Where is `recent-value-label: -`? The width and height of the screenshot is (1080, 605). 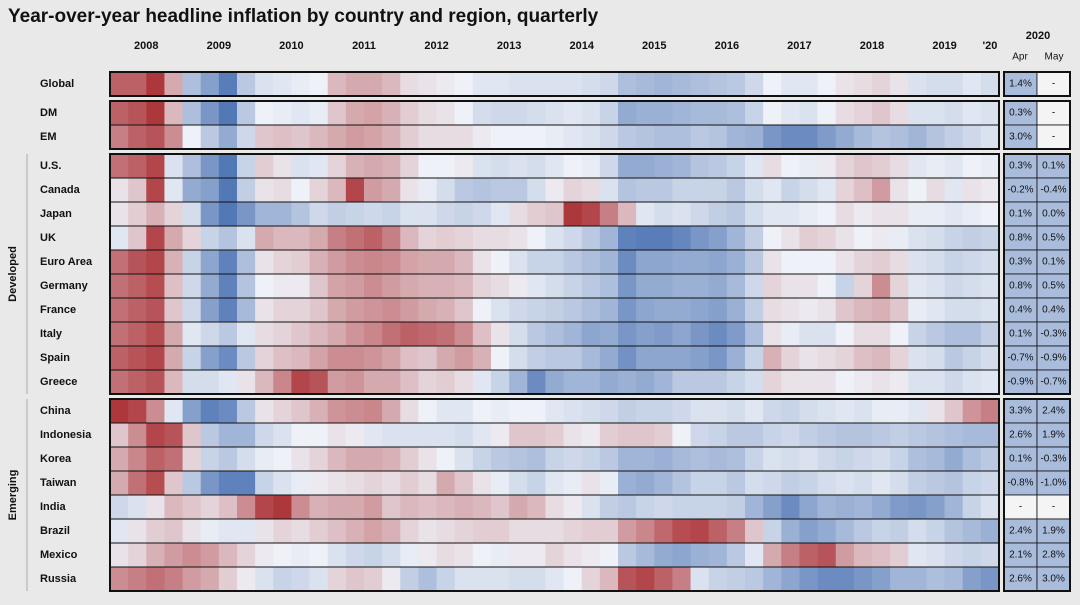
recent-value-label: - is located at coordinates (1053, 137).